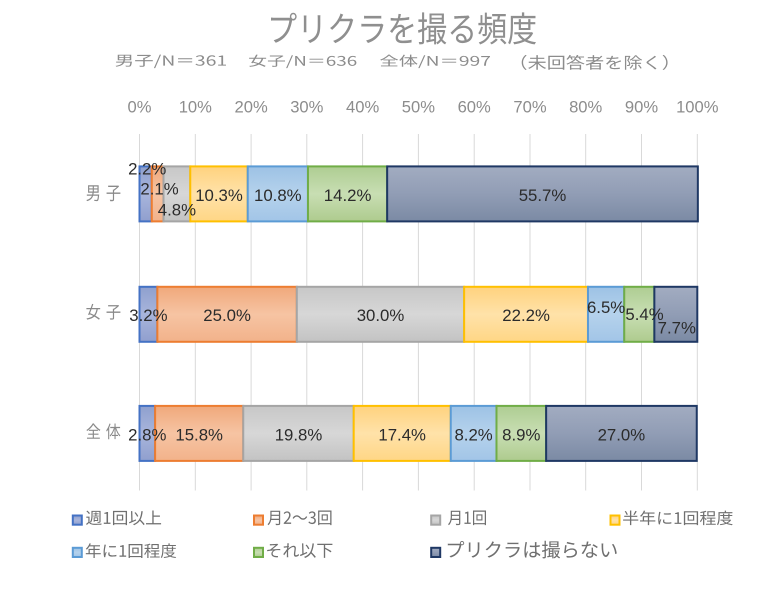 The height and width of the screenshot is (606, 780). I want to click on svg-text: 0%, so click(140, 107).